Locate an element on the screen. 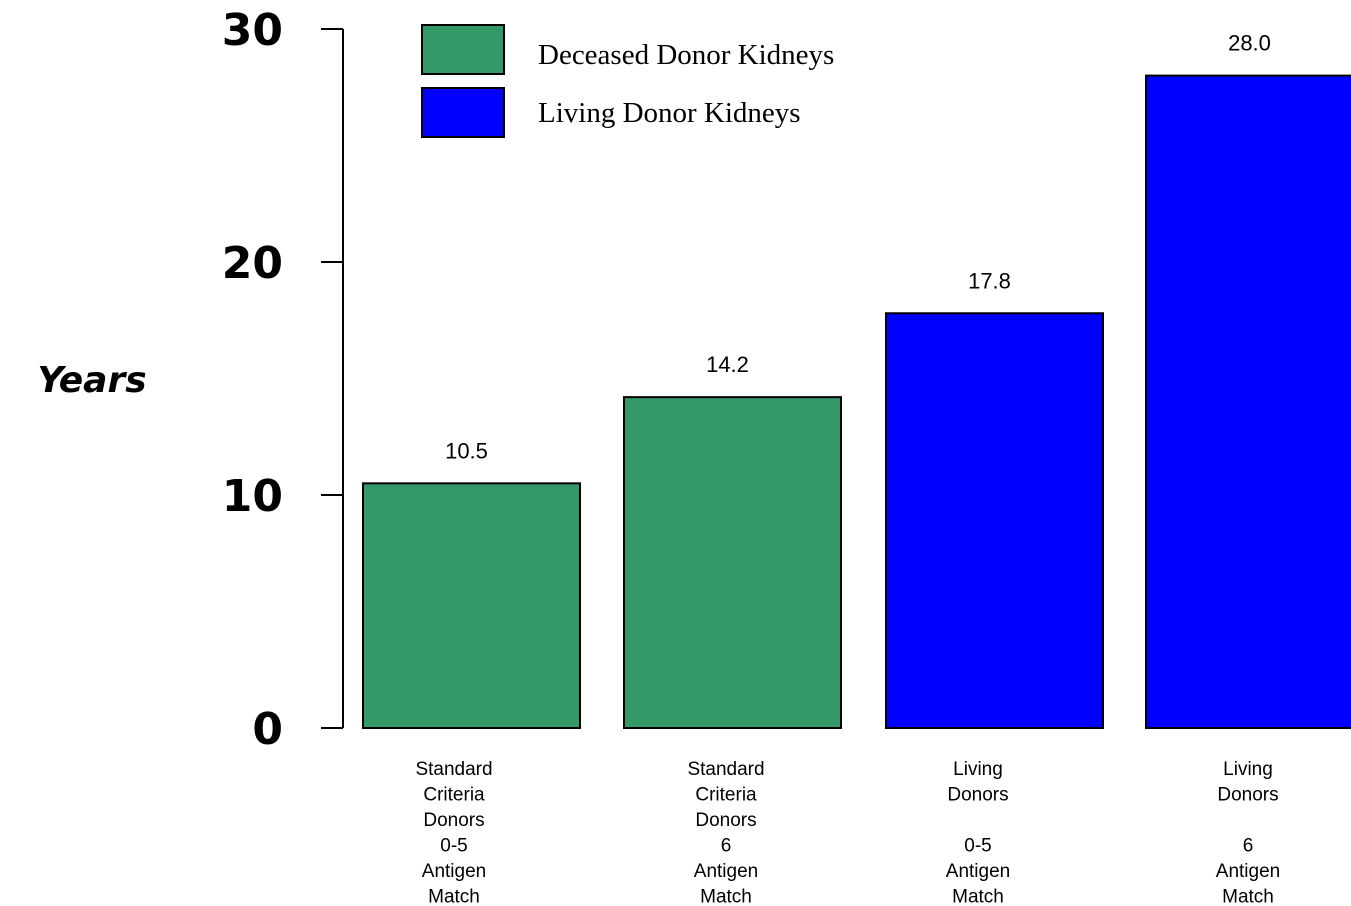 This screenshot has height=906, width=1351. y-tick-label: 20 is located at coordinates (252, 263).